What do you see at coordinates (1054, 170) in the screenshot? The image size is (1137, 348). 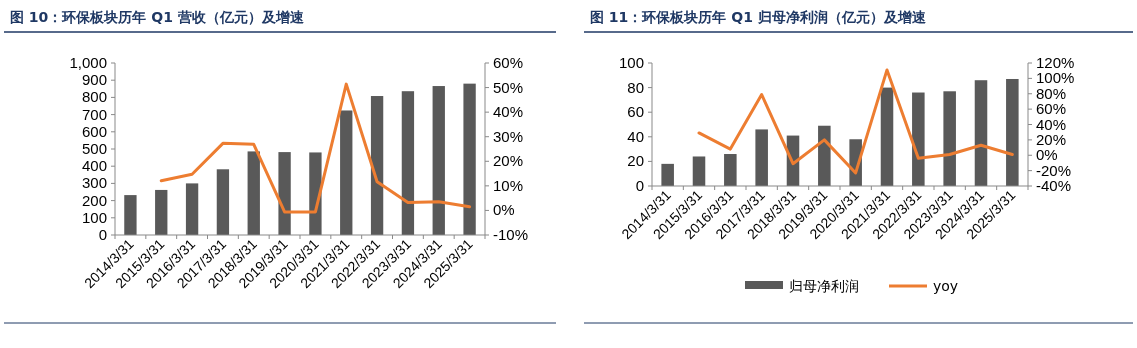 I see `y2-tick-label: -20%` at bounding box center [1054, 170].